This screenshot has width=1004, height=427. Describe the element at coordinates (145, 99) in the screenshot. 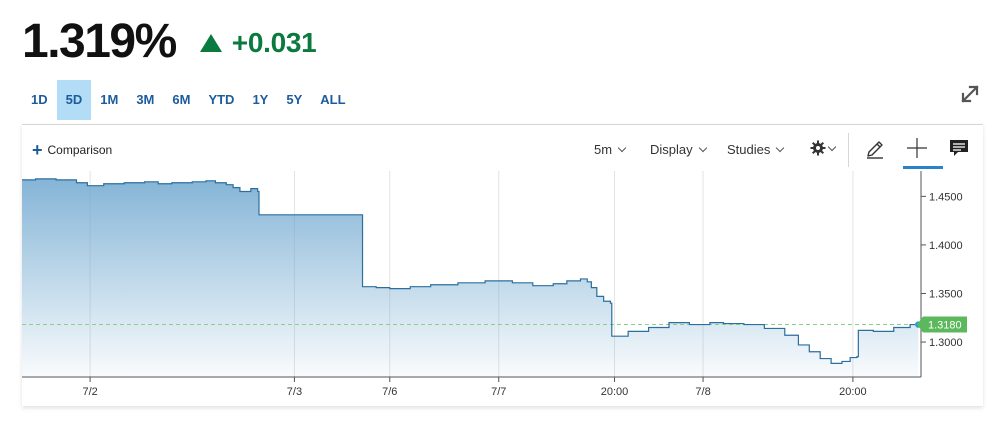

I see `range-button-3m: 3M` at that location.